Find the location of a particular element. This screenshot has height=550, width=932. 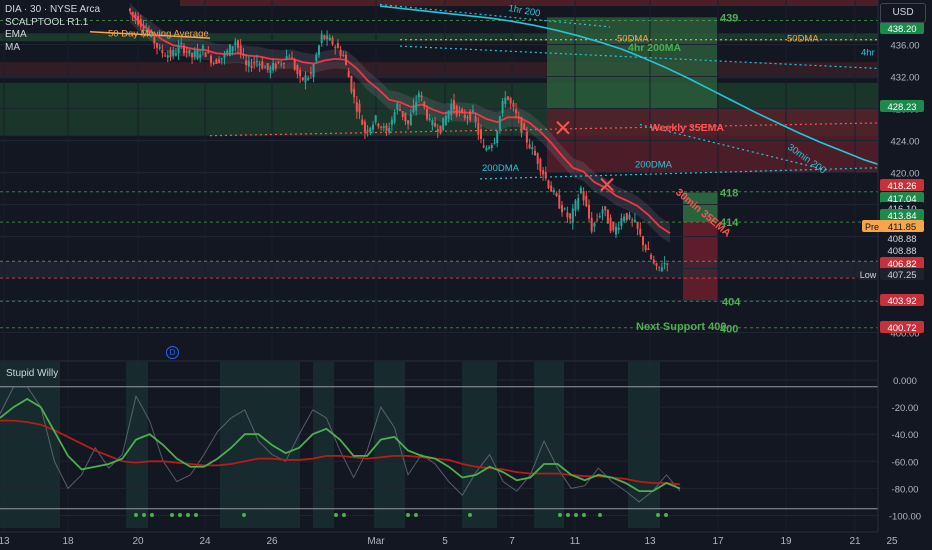

badge-prefix-label: Pre is located at coordinates (872, 227).